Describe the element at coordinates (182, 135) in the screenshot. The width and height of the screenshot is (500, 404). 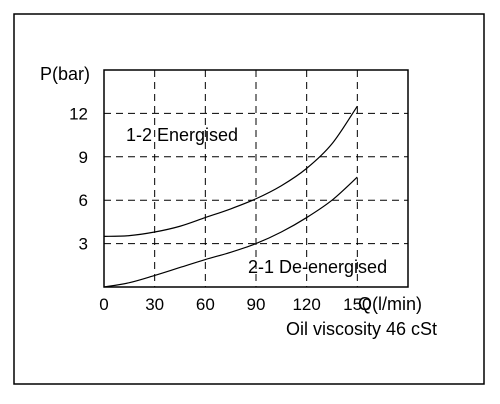
I see `series-label-energised: 1-2 Energised` at that location.